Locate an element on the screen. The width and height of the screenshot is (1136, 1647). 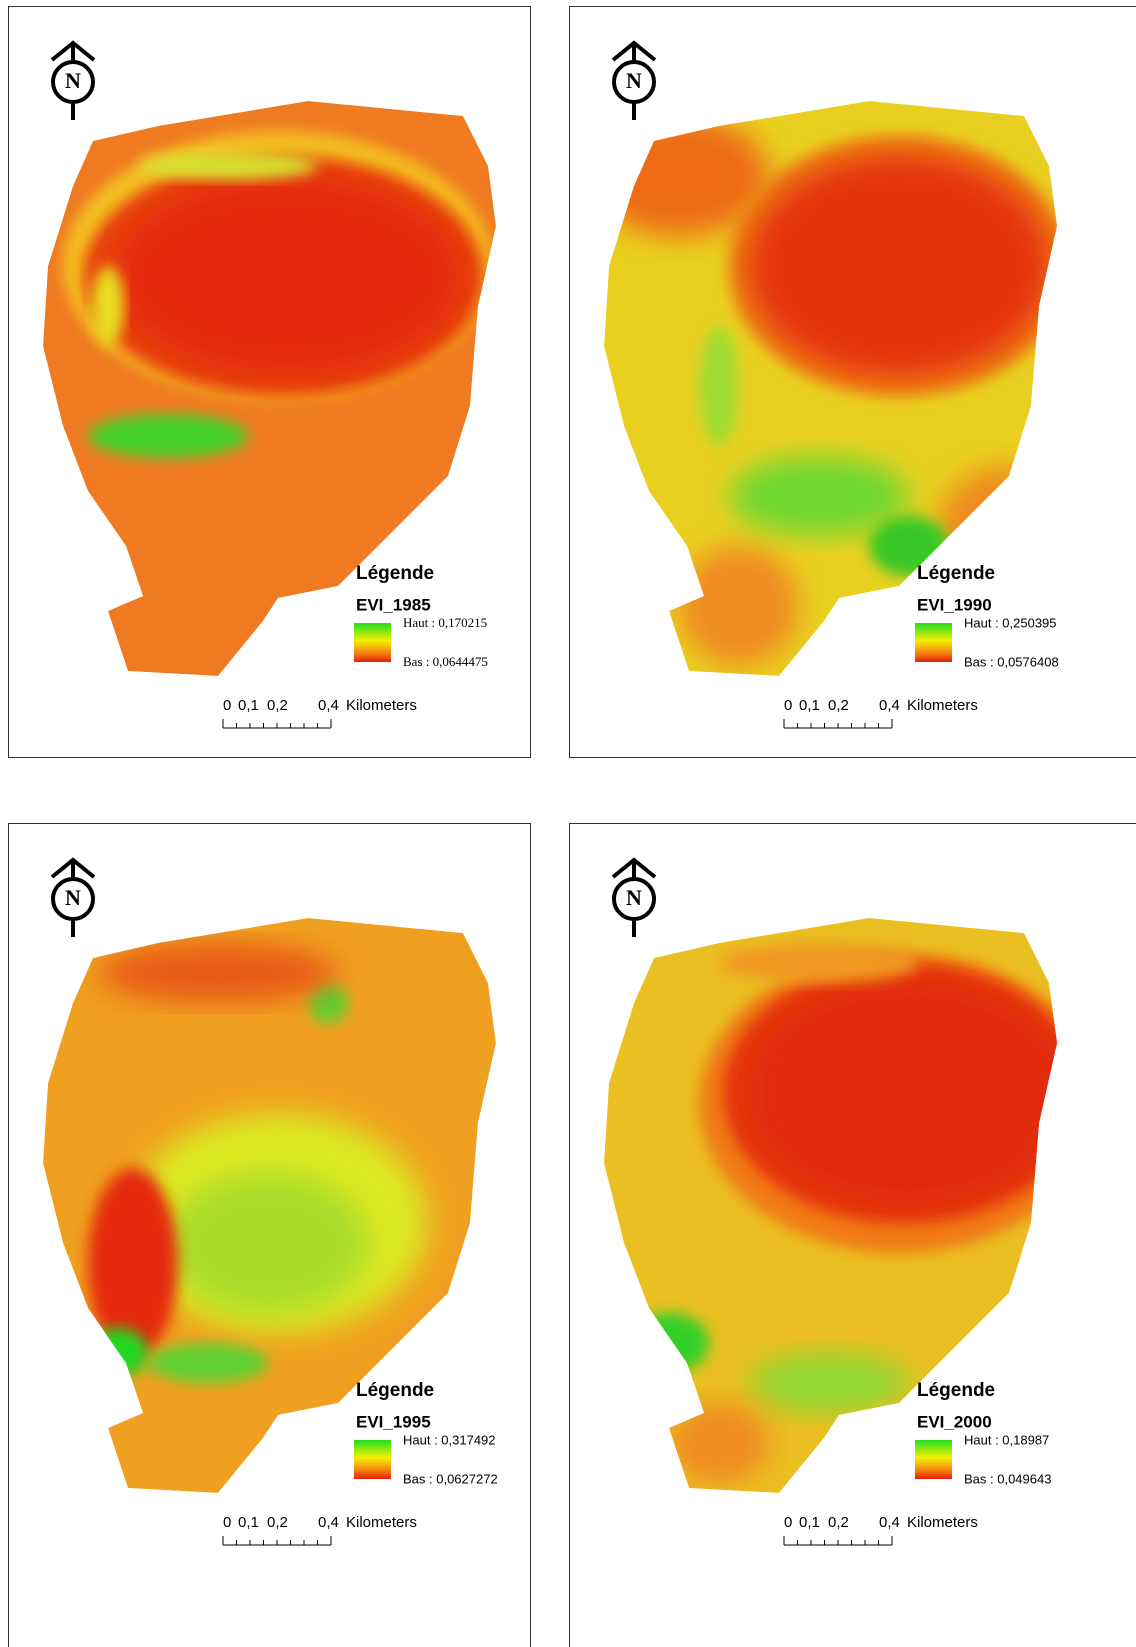
legend-high: Haut : 0,170215 is located at coordinates (445, 622).